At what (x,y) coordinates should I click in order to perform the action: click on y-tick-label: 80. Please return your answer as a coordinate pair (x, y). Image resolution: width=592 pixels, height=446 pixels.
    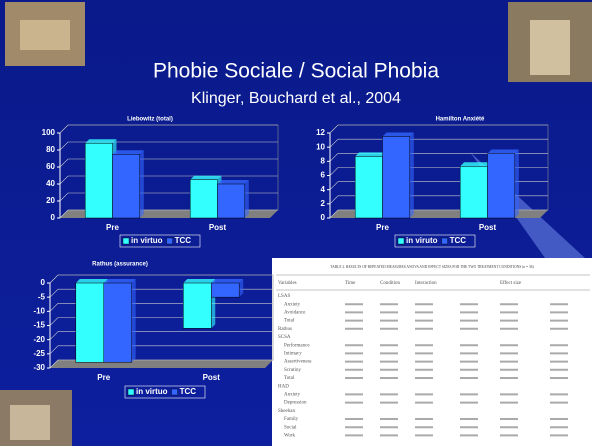
    Looking at the image, I should click on (50, 149).